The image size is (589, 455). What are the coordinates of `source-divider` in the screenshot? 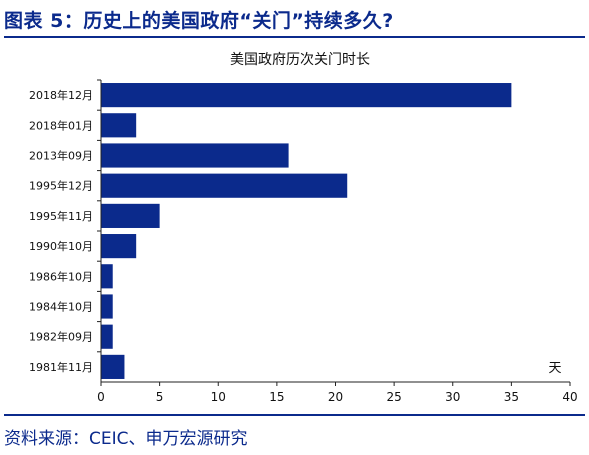 It's located at (294, 415).